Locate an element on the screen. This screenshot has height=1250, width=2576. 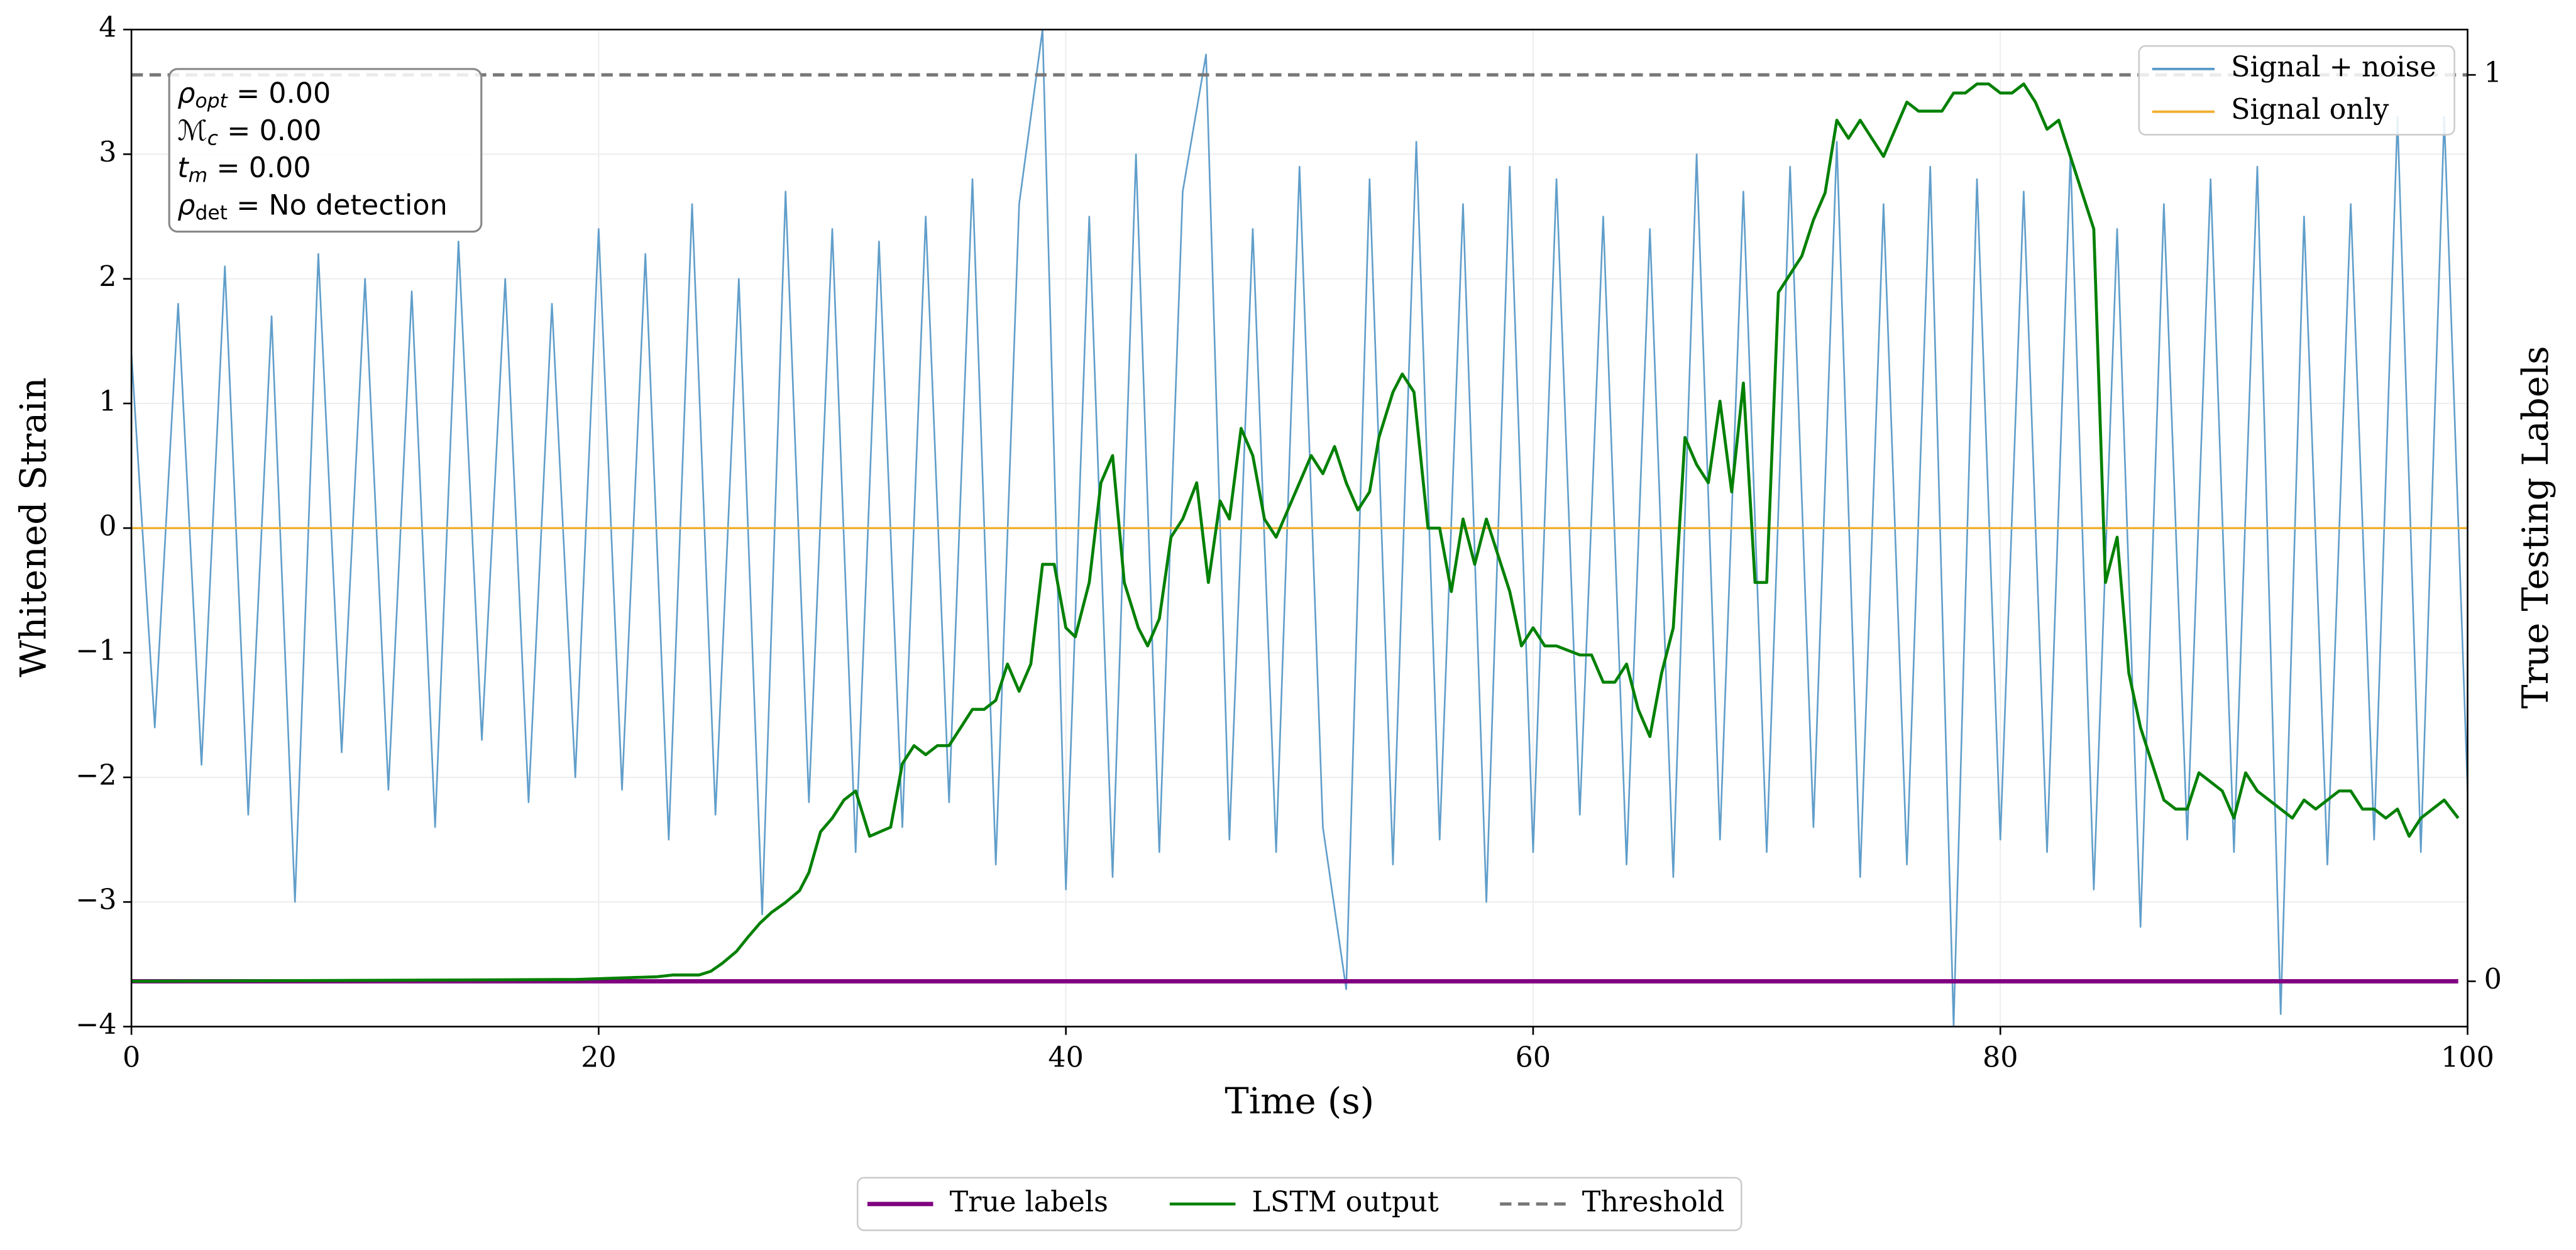
y2-axis-label: True Testing Labels is located at coordinates (2536, 527).